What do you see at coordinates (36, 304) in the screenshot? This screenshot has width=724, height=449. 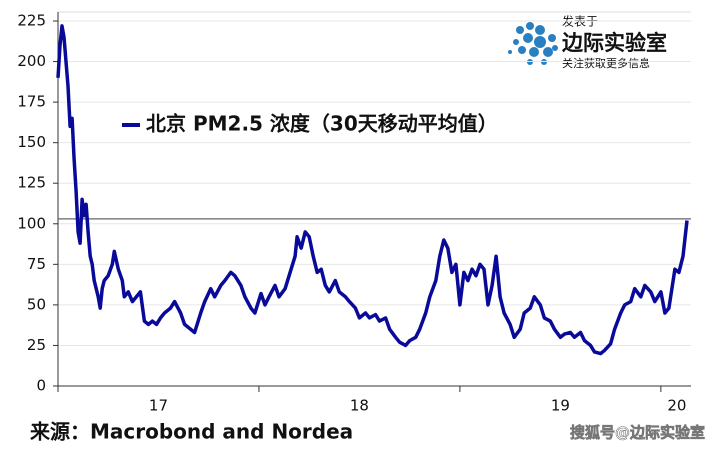 I see `y-tick-label: 50` at bounding box center [36, 304].